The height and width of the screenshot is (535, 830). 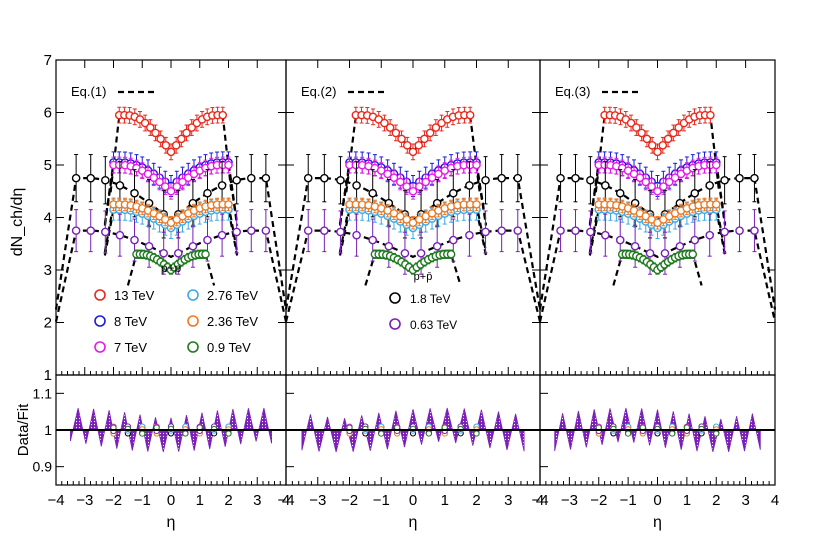 What do you see at coordinates (134, 295) in the screenshot?
I see `legend-label: 13 TeV` at bounding box center [134, 295].